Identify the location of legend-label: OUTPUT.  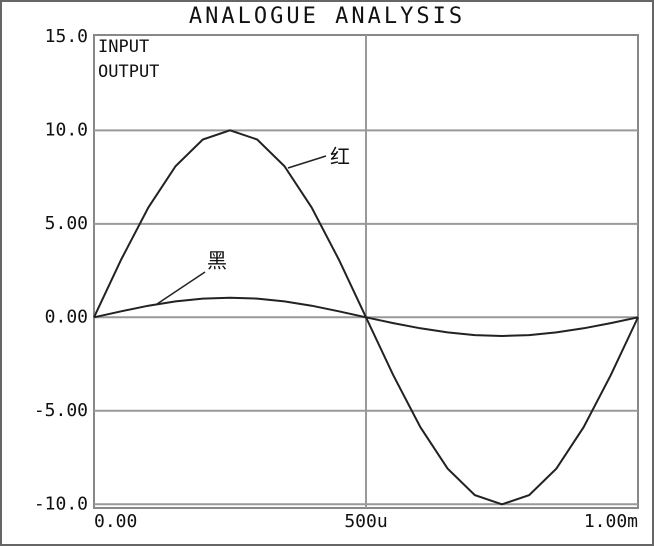
(128, 72).